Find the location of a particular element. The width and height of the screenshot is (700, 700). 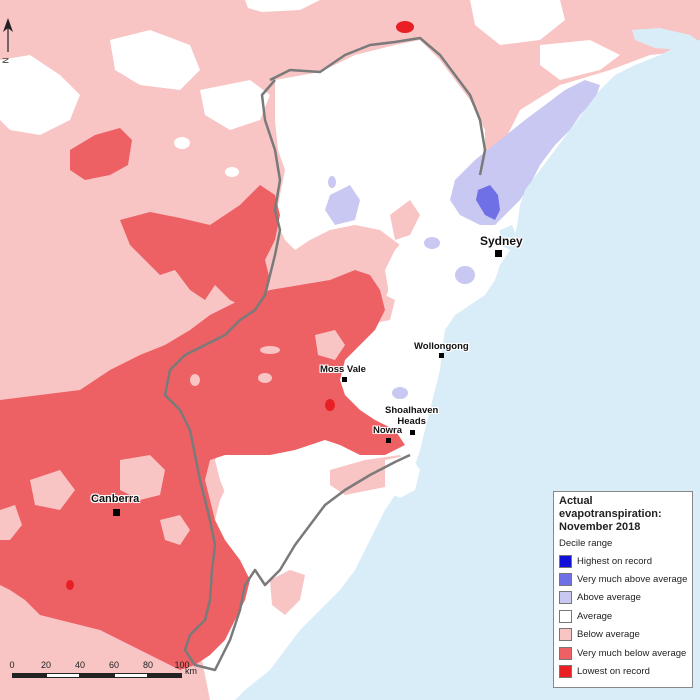

region-below-average-south-coast is located at coordinates (287, 592).